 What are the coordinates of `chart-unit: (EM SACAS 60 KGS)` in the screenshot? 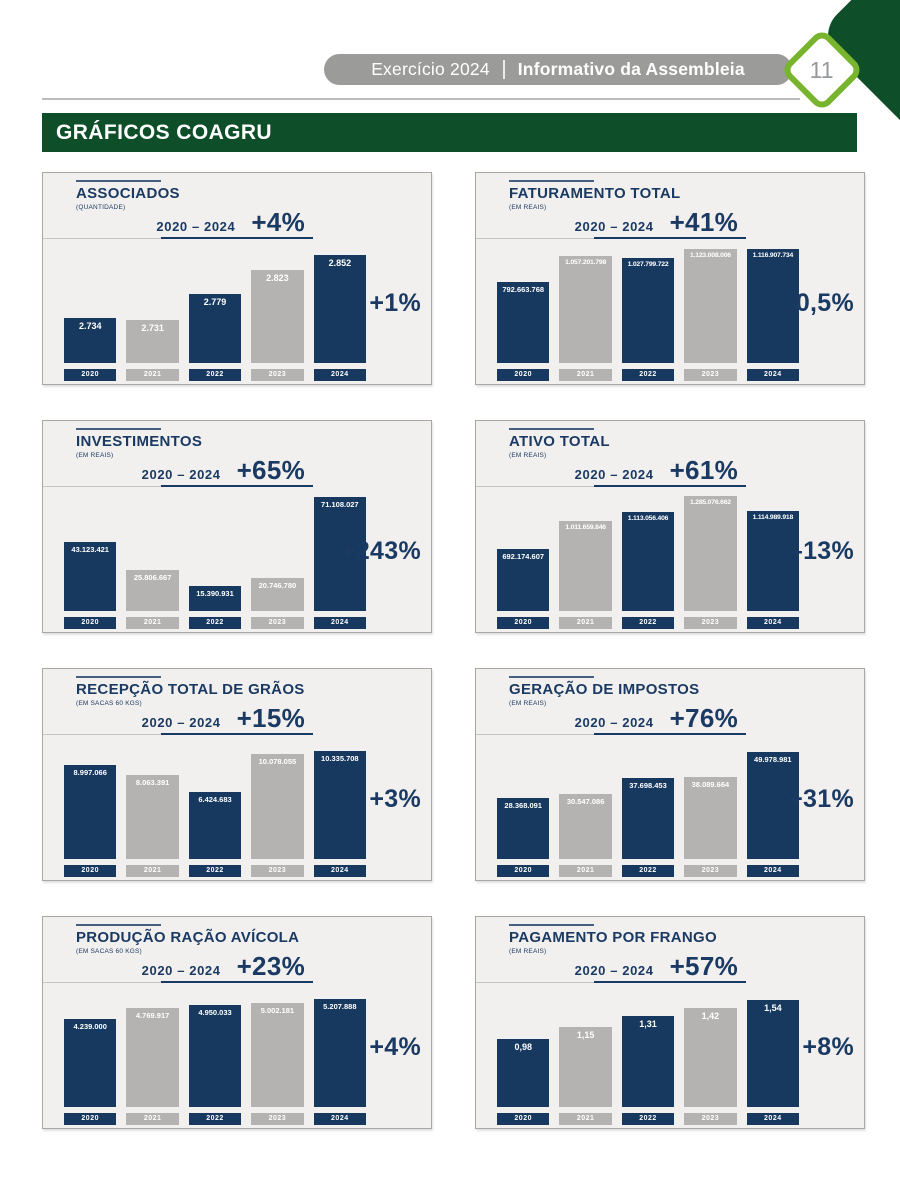 It's located at (109, 951).